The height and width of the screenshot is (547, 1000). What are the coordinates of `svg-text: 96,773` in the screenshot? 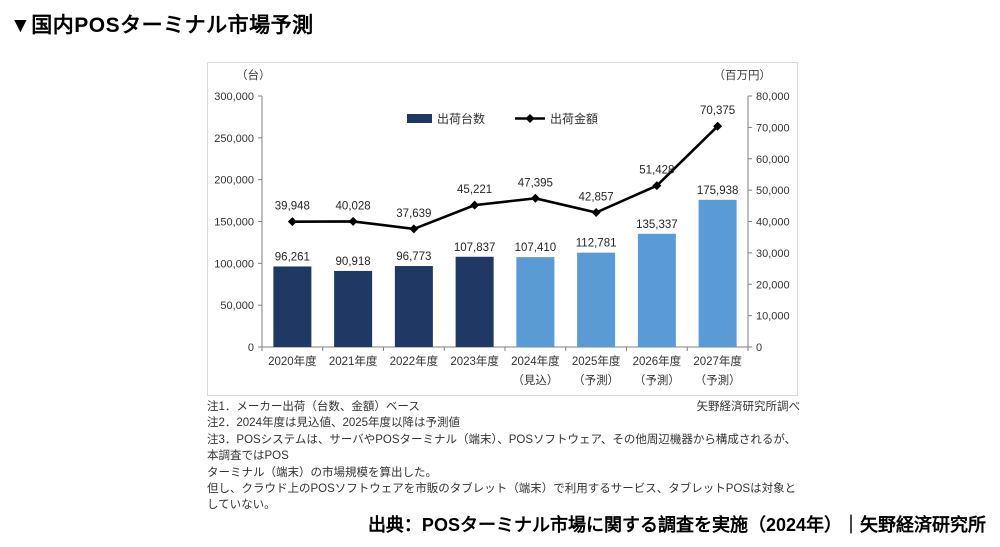 It's located at (413, 257).